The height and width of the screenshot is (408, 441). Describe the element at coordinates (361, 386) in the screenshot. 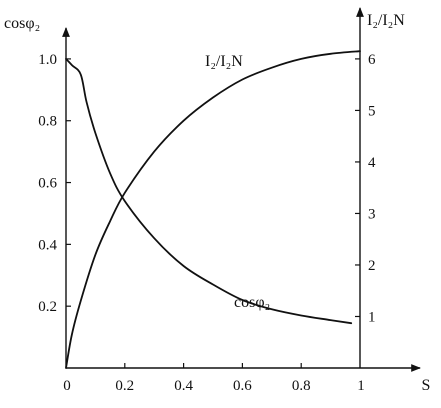

I see `x-tick-label: 1` at that location.